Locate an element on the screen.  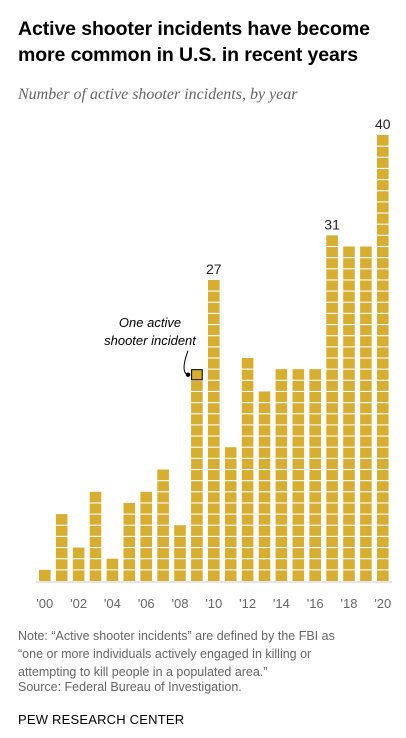
x-tick-label: '16 is located at coordinates (315, 603).